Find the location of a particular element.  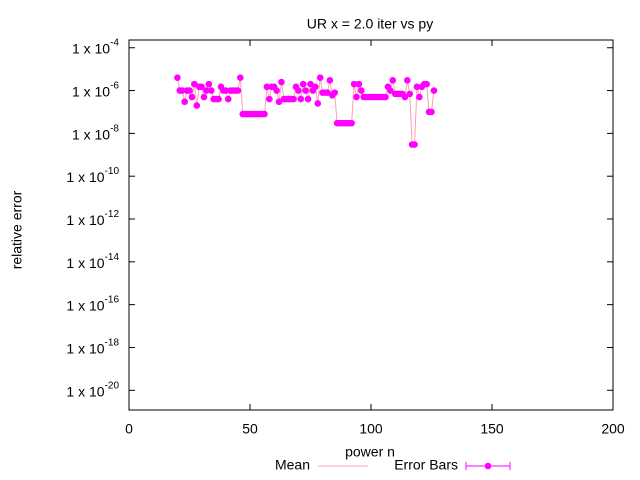

y-tick-exponent: -6 is located at coordinates (114, 85).